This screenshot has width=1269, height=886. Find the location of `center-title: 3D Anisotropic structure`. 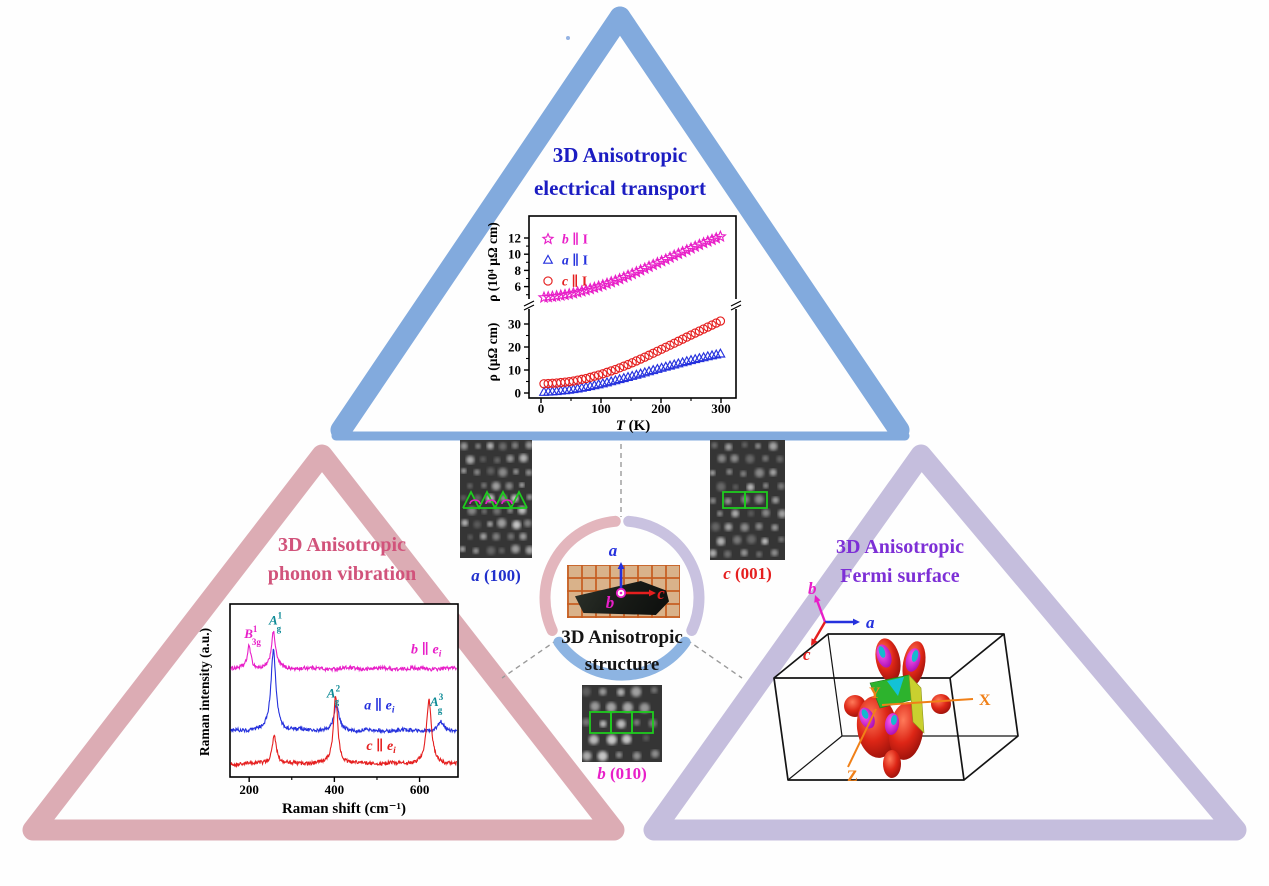

center-title: 3D Anisotropic structure is located at coordinates (622, 651).